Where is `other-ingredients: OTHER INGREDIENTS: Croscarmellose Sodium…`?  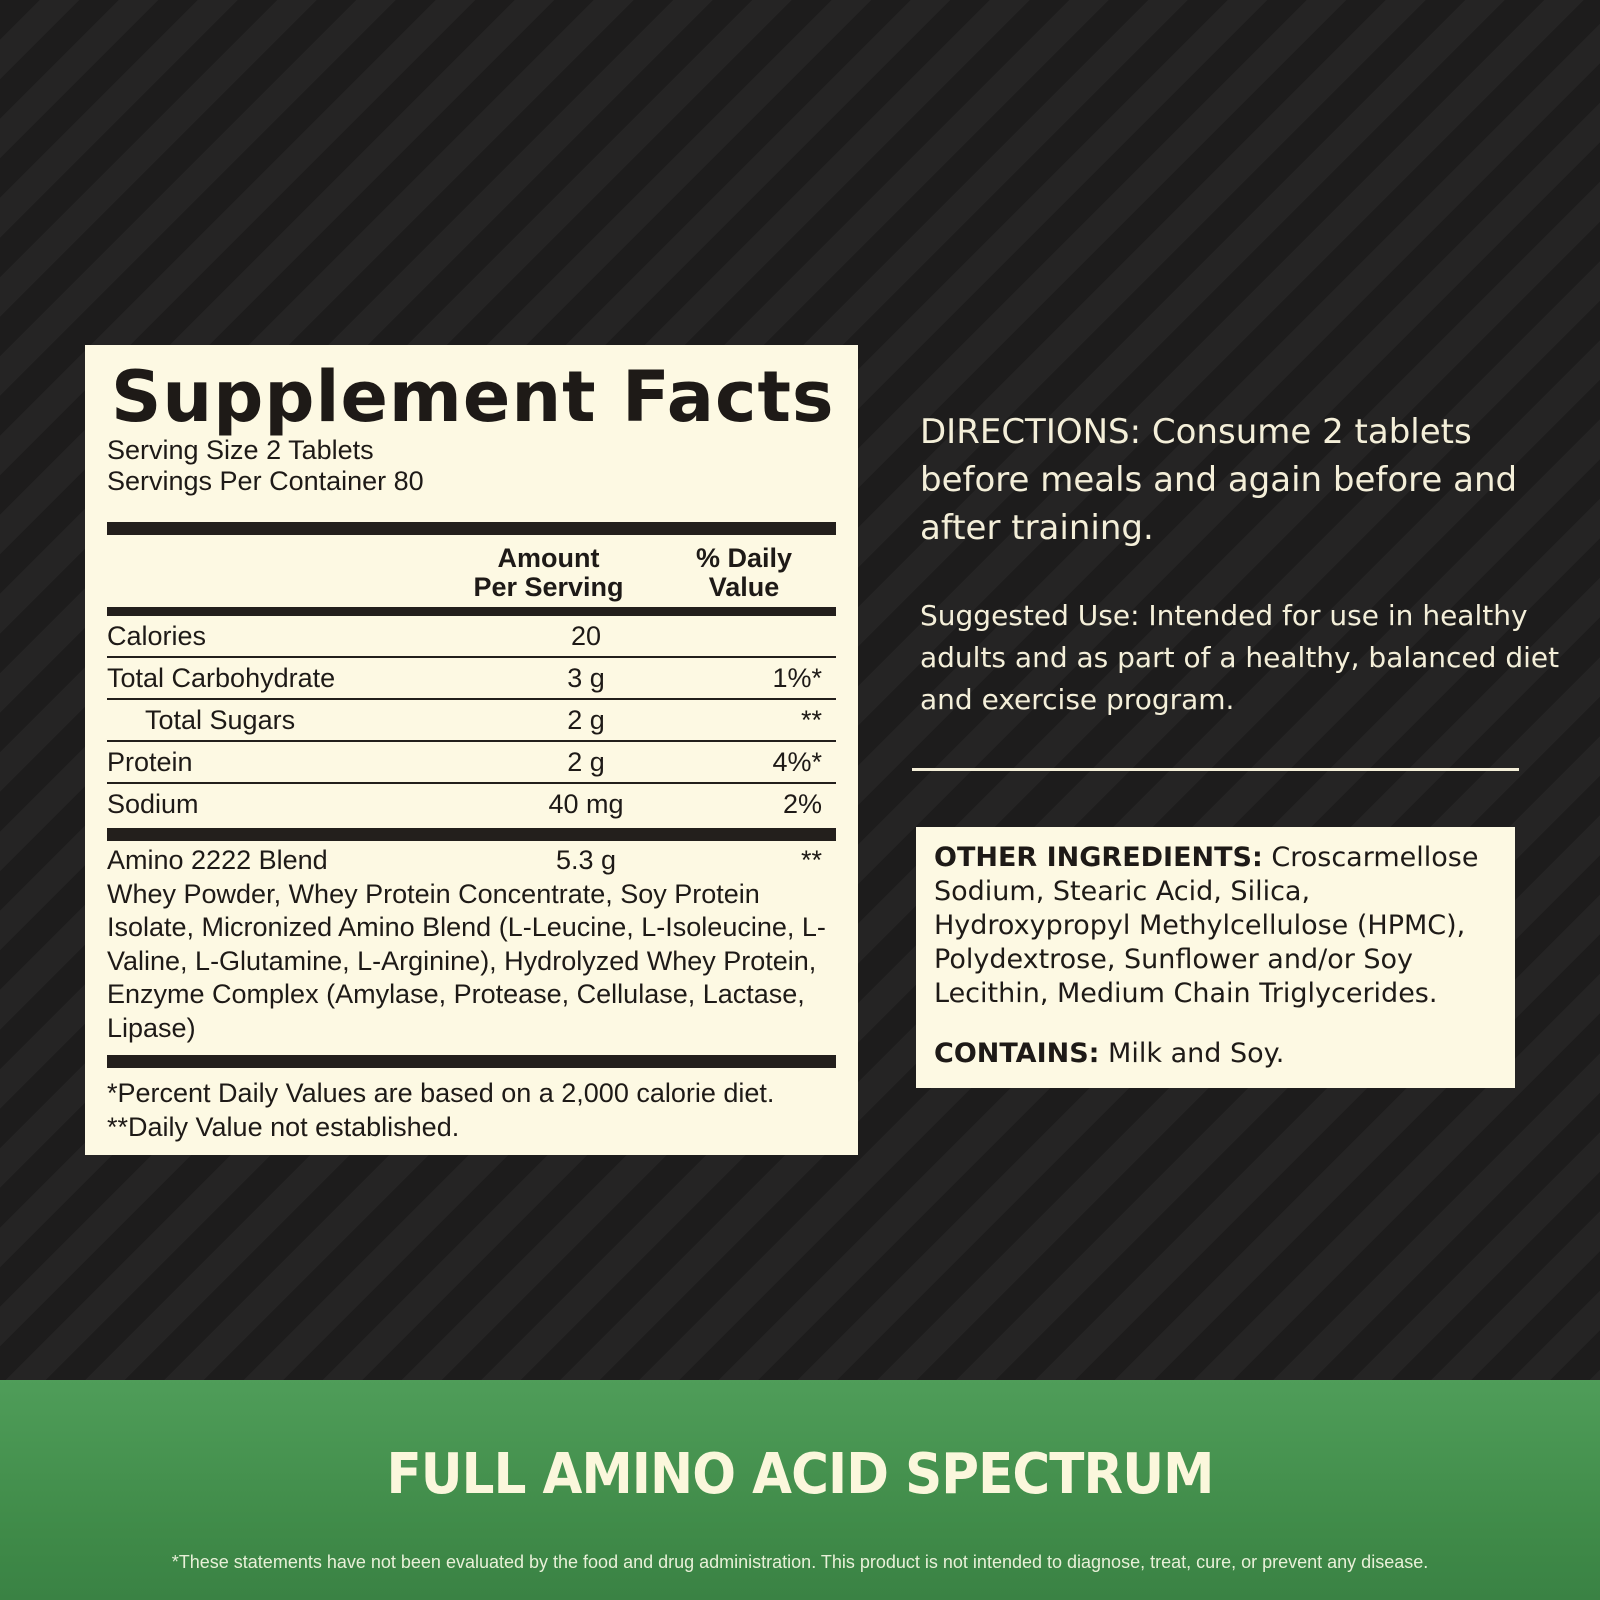 other-ingredients: OTHER INGREDIENTS: Croscarmellose Sodium… is located at coordinates (1215, 926).